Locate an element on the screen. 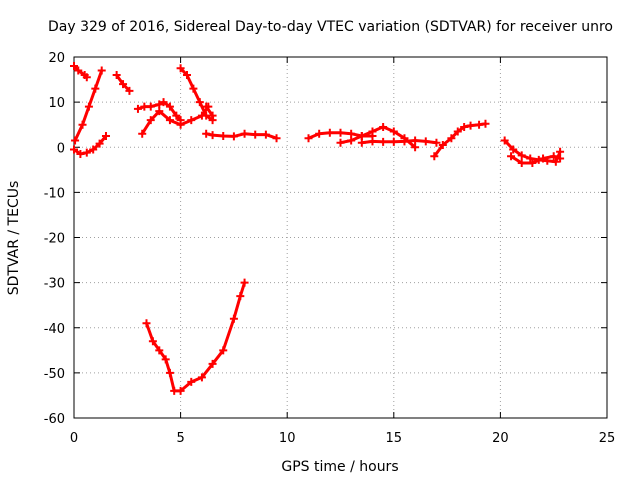 The height and width of the screenshot is (480, 640). y-tick-label: 10 is located at coordinates (56, 103).